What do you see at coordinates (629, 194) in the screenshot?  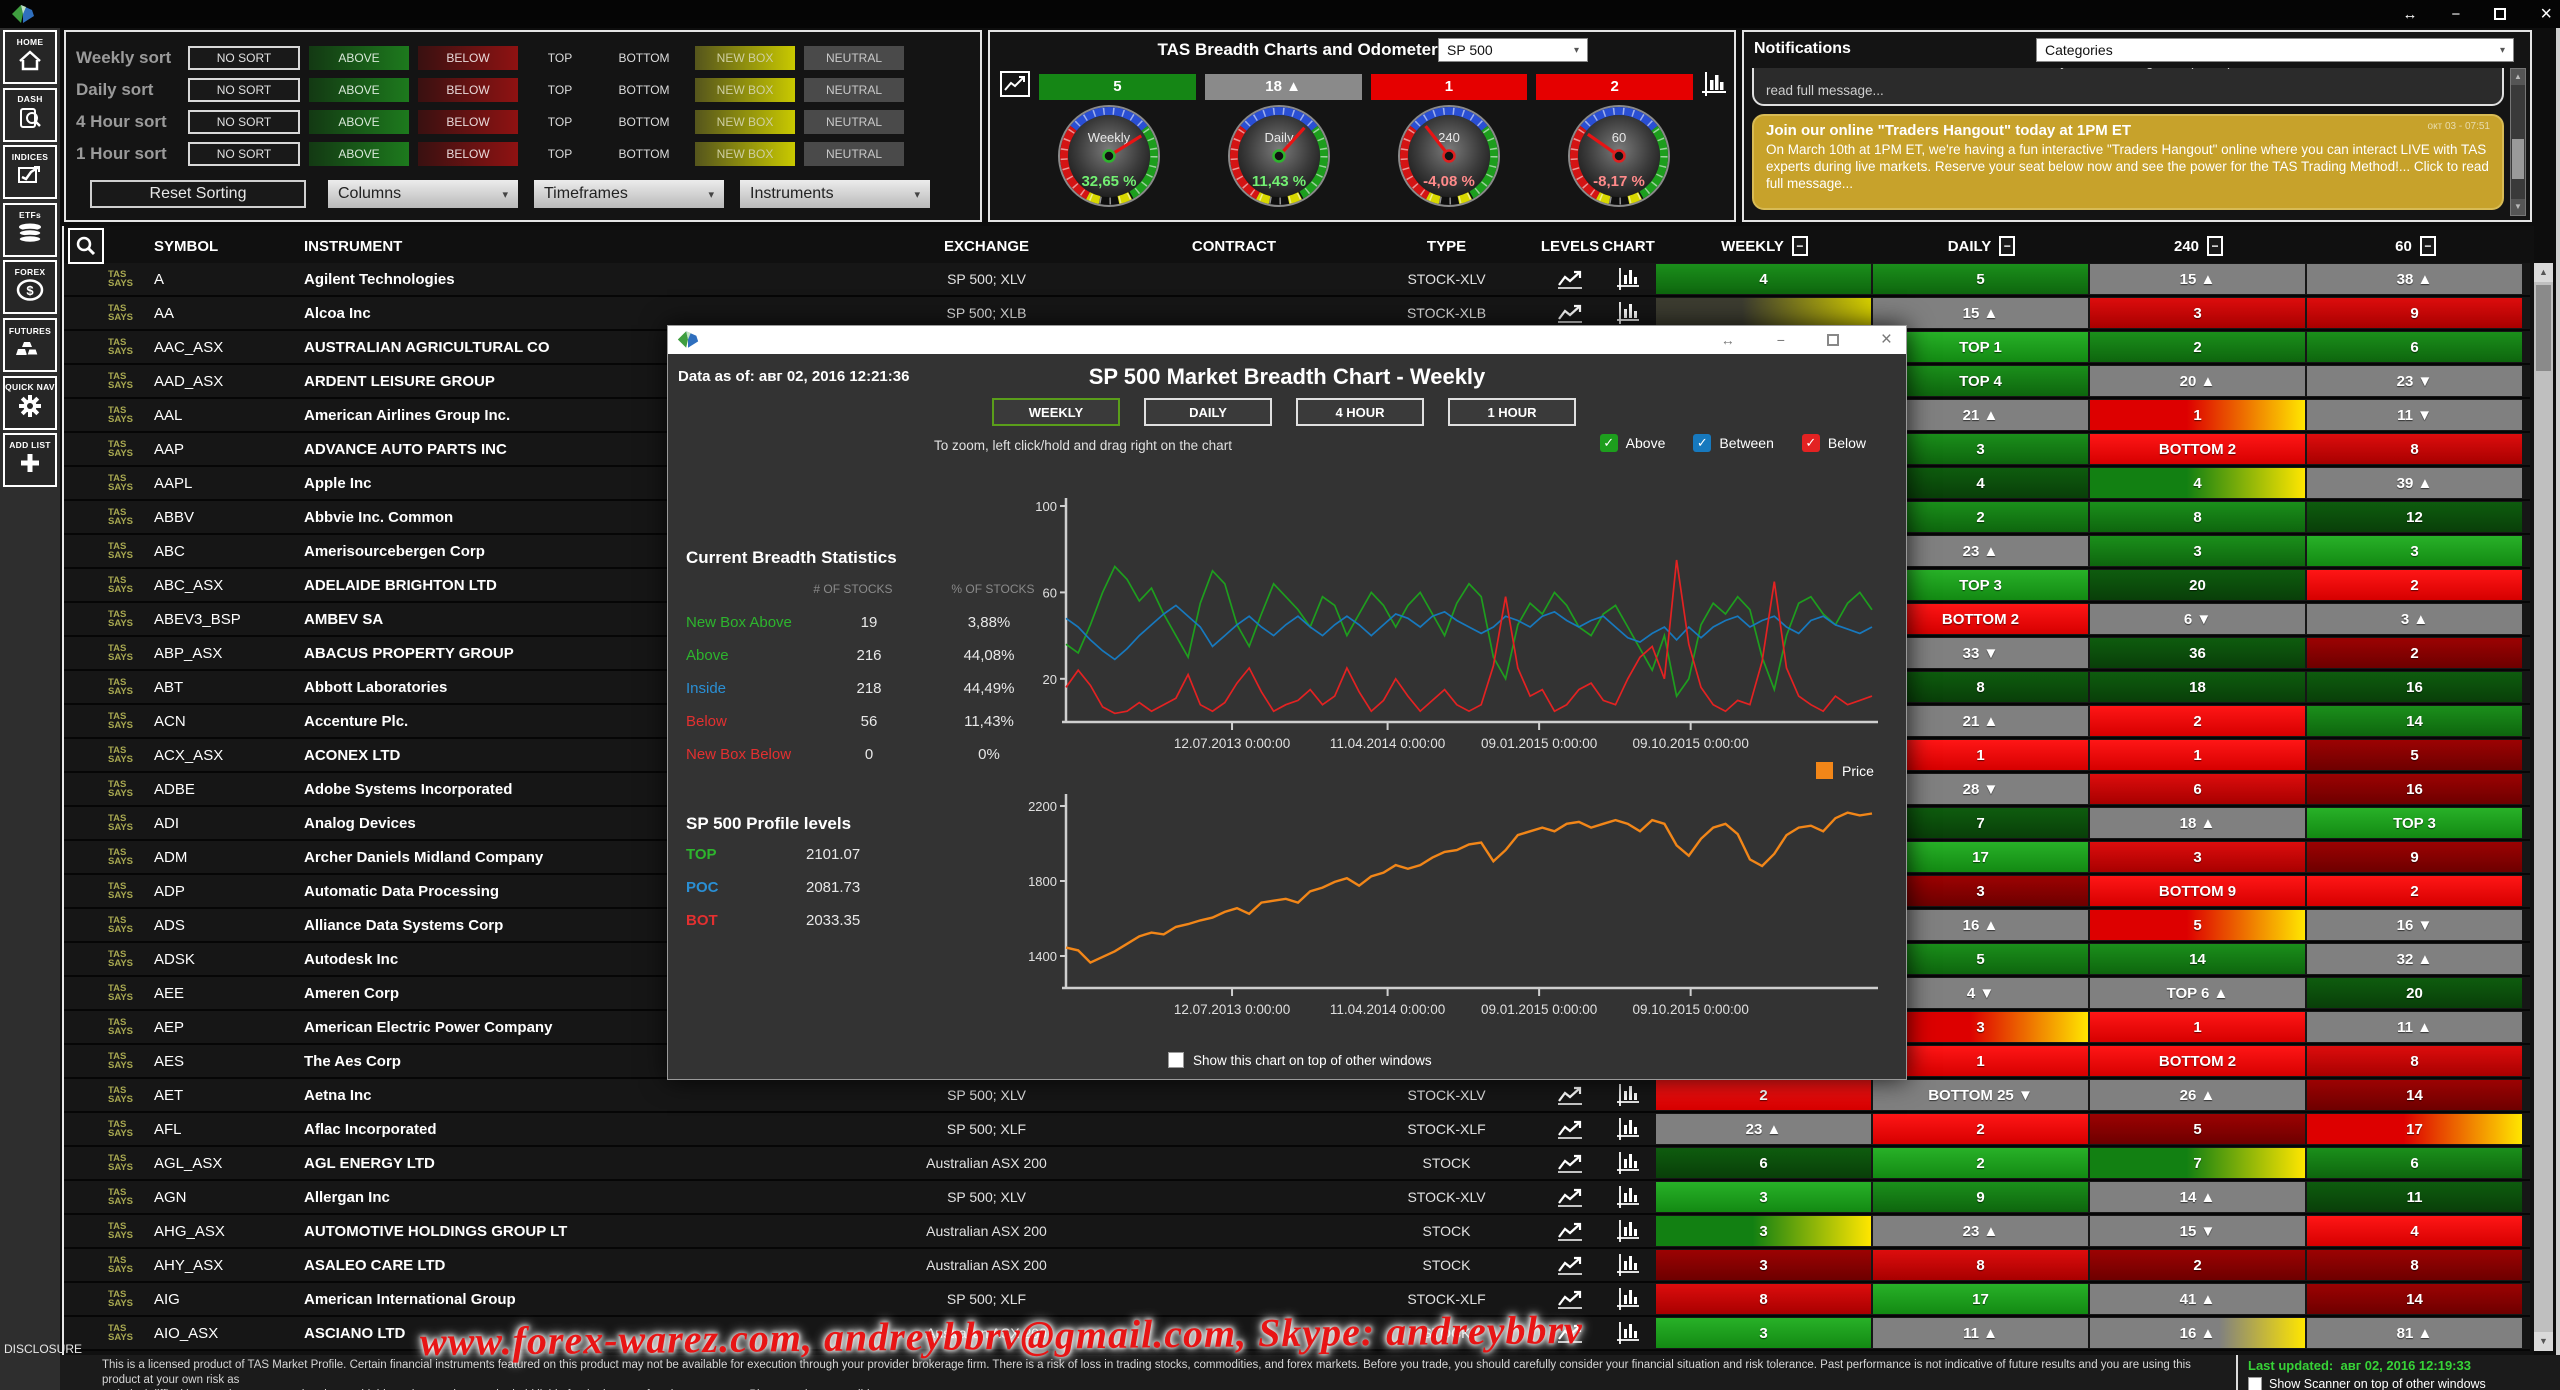 I see `timeframes-dropdown: Timeframes ▾` at bounding box center [629, 194].